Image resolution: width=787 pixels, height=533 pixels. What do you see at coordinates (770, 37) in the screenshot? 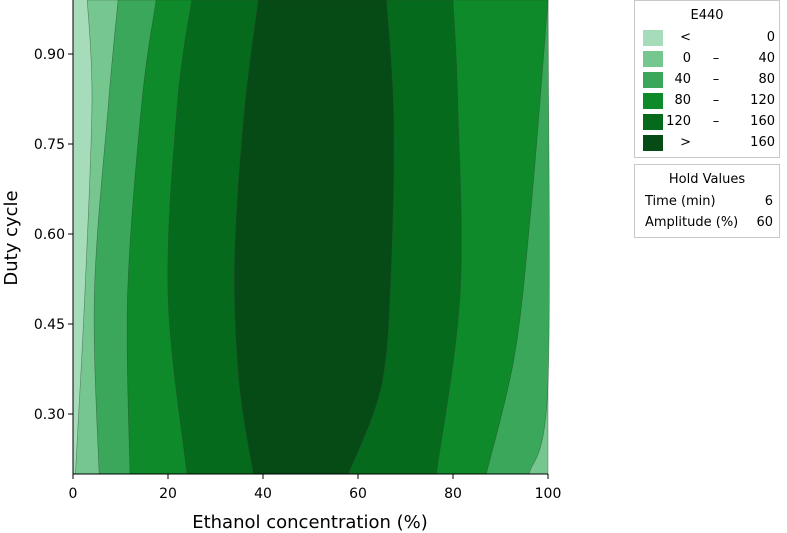
I see `legend-range-end: 0` at bounding box center [770, 37].